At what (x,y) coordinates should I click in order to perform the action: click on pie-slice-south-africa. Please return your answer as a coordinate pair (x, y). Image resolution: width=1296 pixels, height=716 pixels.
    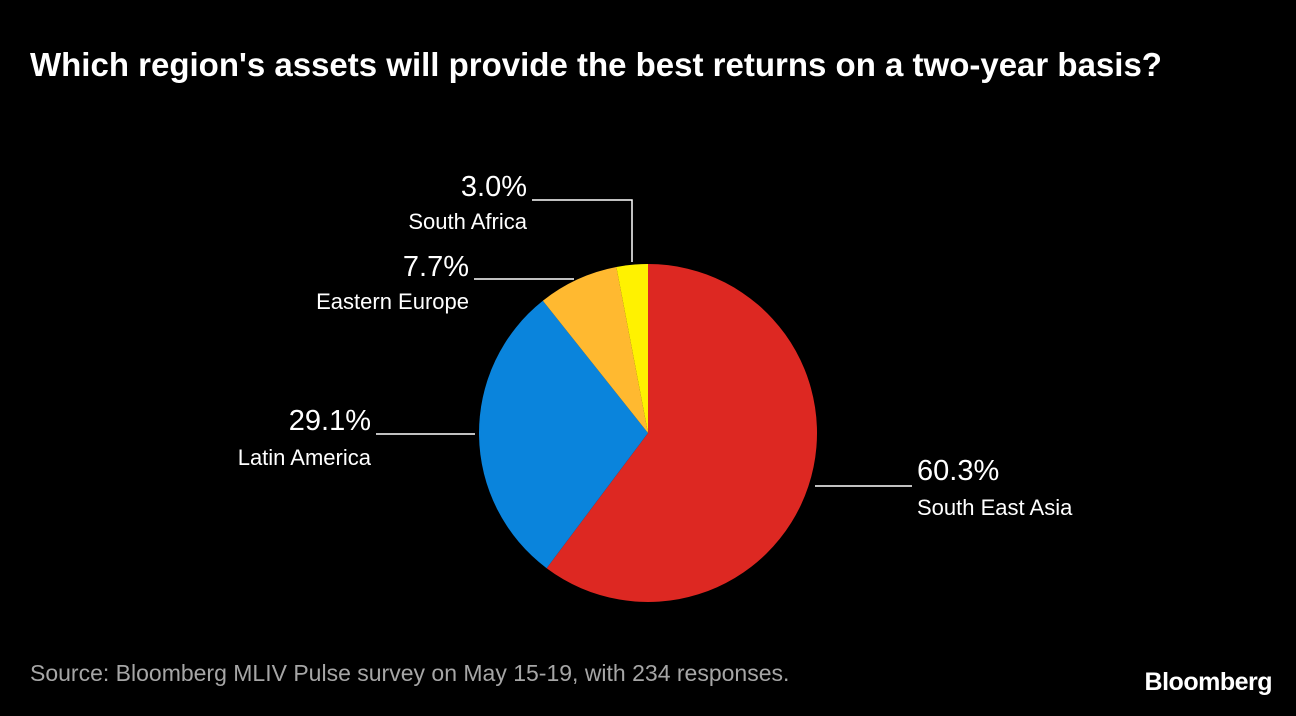
    Looking at the image, I should click on (632, 348).